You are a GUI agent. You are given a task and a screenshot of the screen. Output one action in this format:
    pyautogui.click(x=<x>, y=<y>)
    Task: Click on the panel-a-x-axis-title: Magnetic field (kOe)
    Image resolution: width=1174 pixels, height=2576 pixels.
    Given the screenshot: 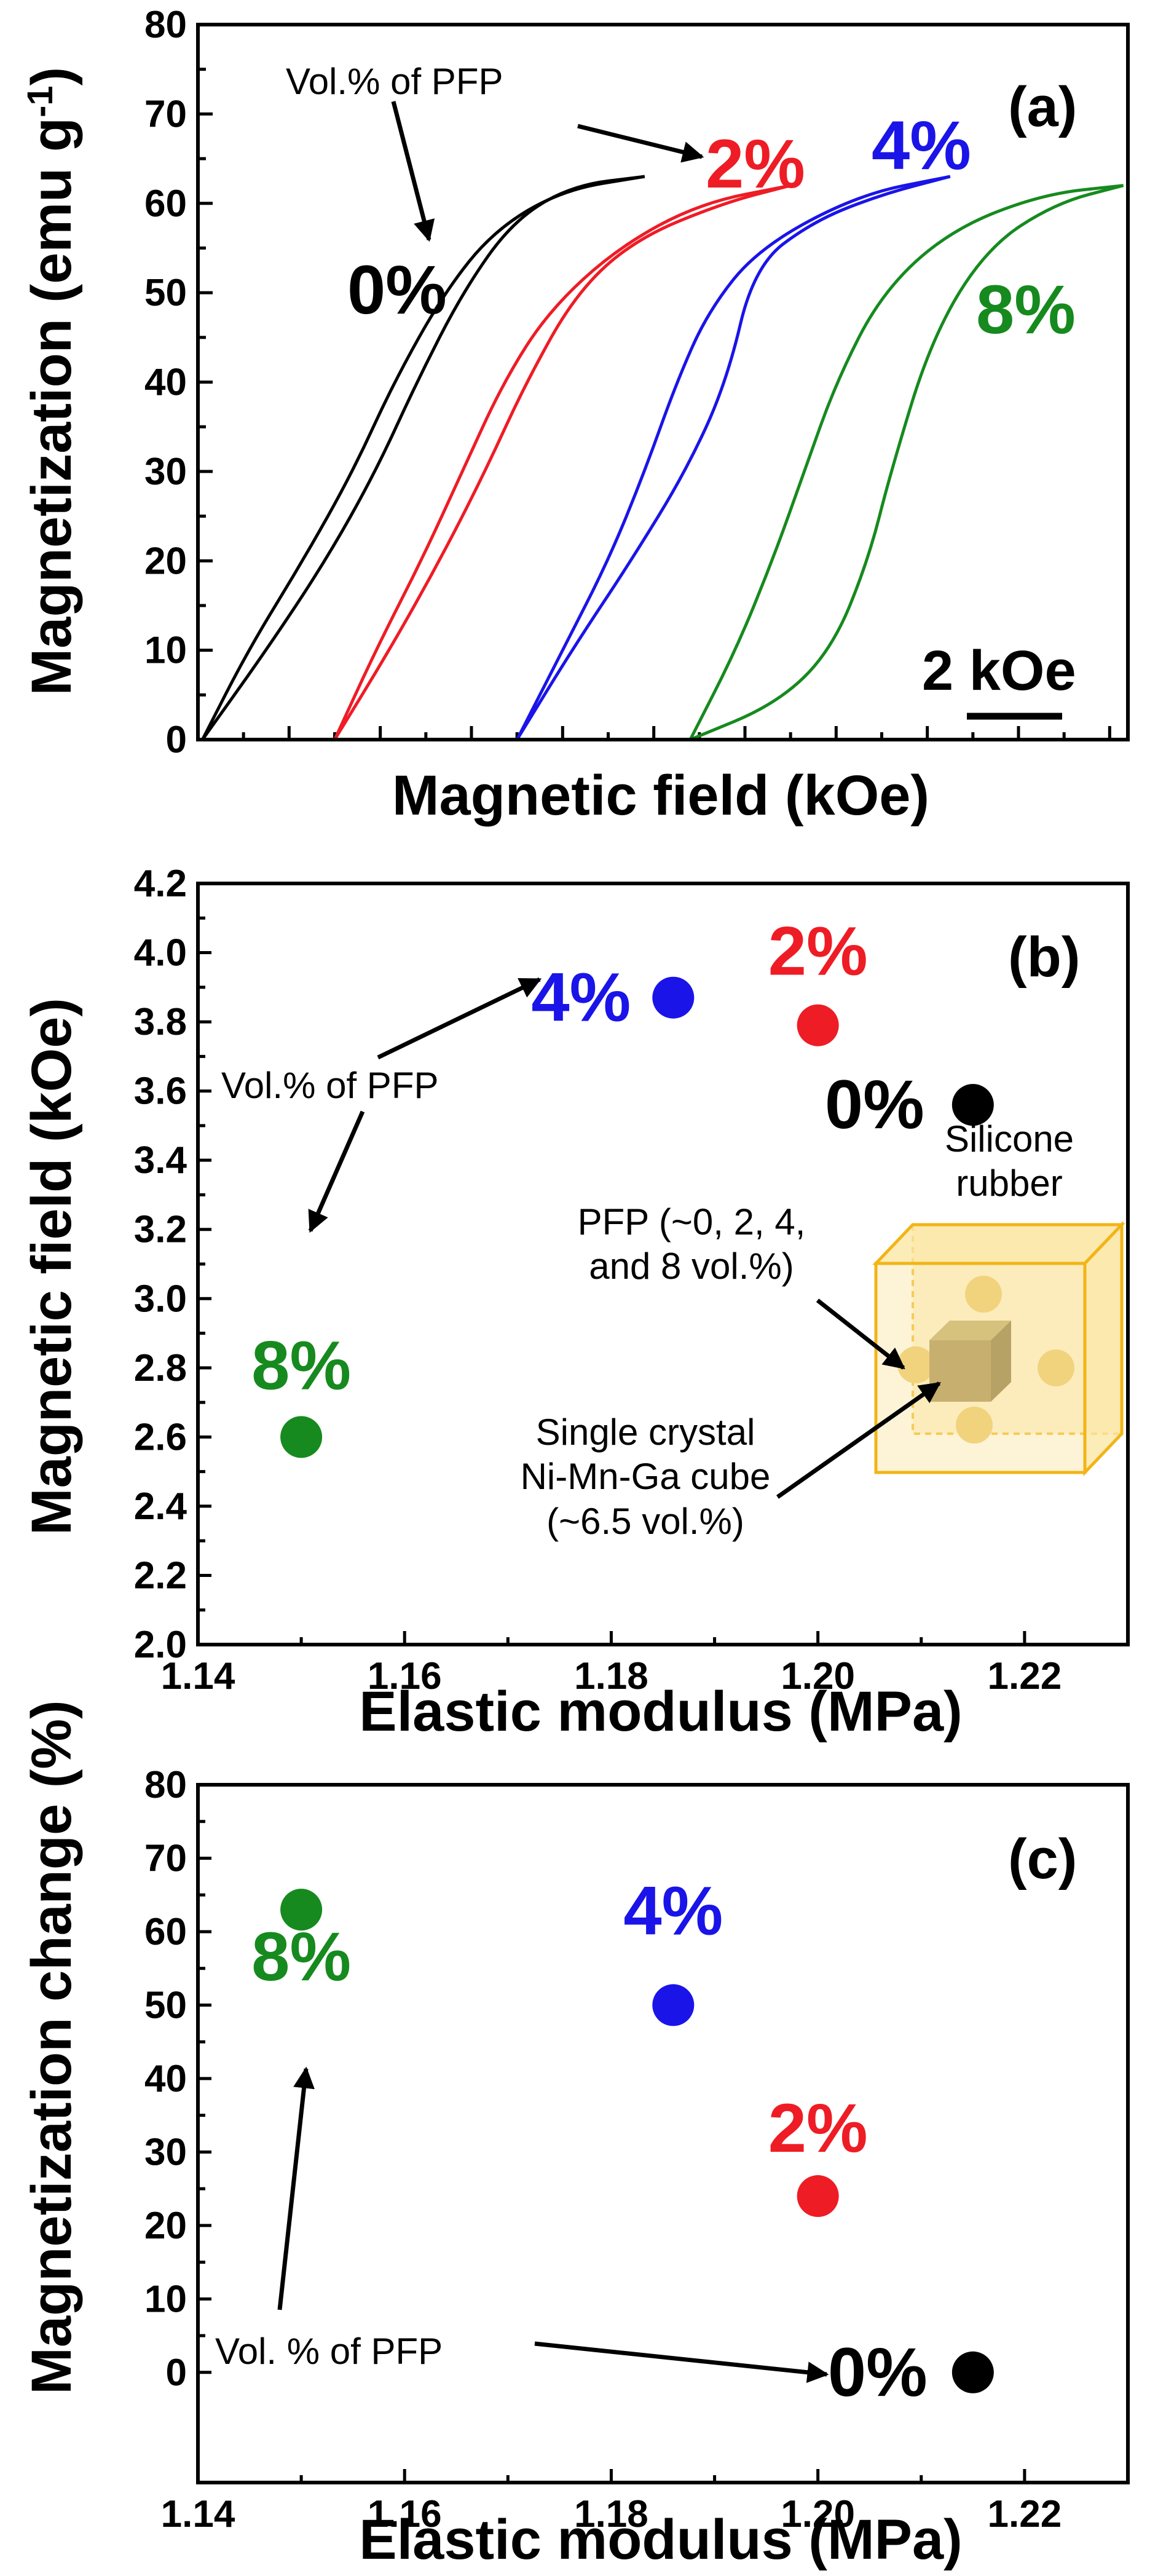 What is the action you would take?
    pyautogui.click(x=660, y=795)
    